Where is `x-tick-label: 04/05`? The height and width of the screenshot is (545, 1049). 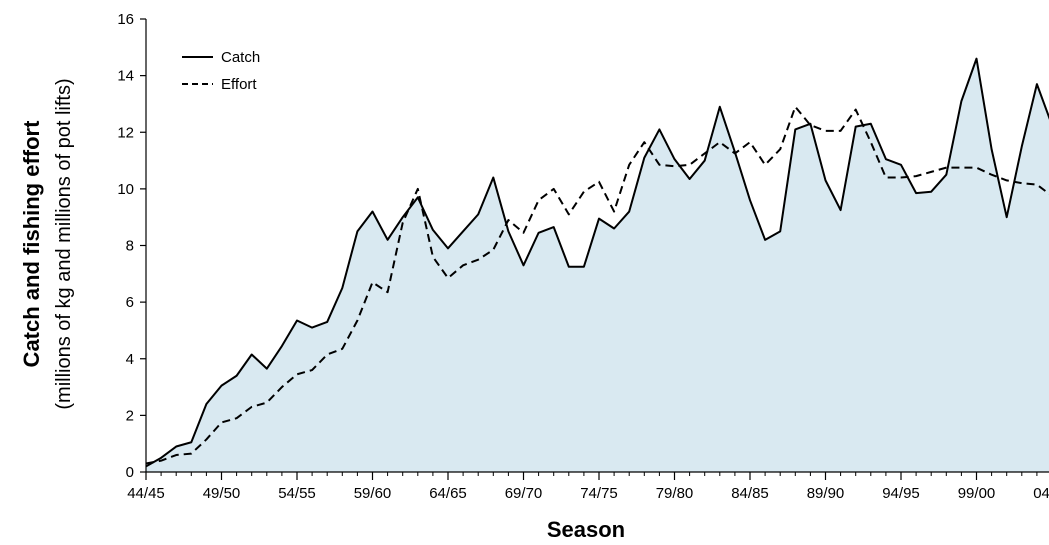
x-tick-label: 04/05 is located at coordinates (1041, 493).